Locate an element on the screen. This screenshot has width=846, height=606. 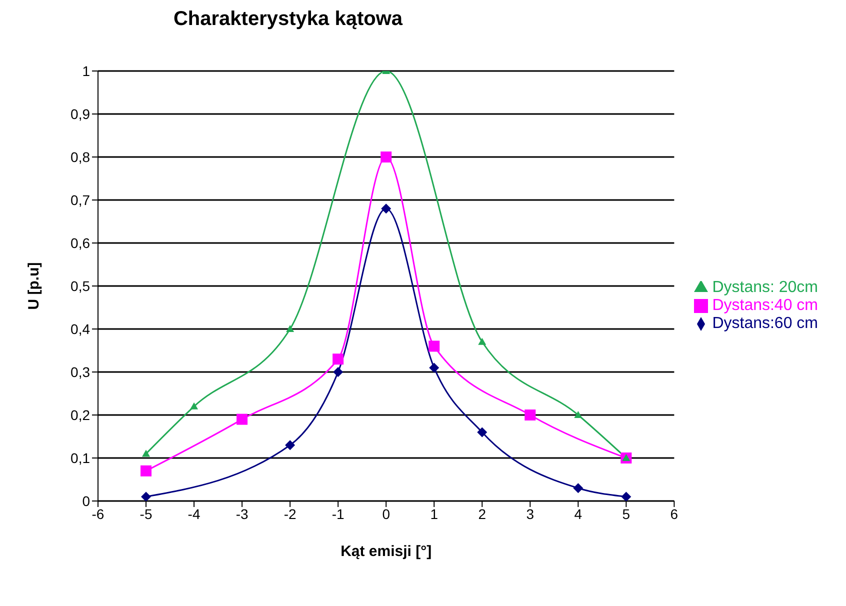
x-tick-label: 2 is located at coordinates (482, 514).